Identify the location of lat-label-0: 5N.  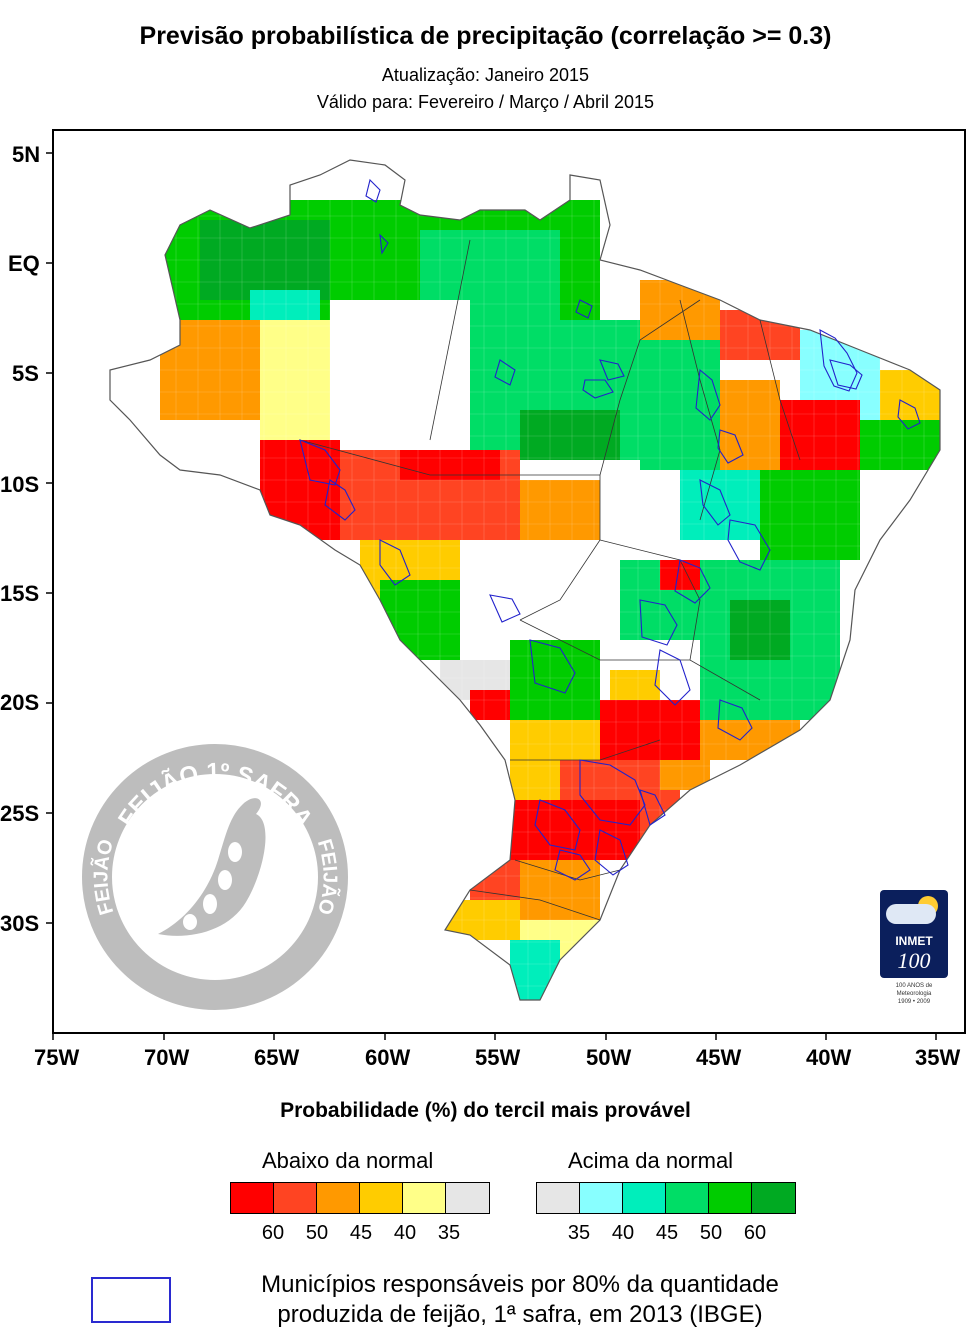
(26, 154).